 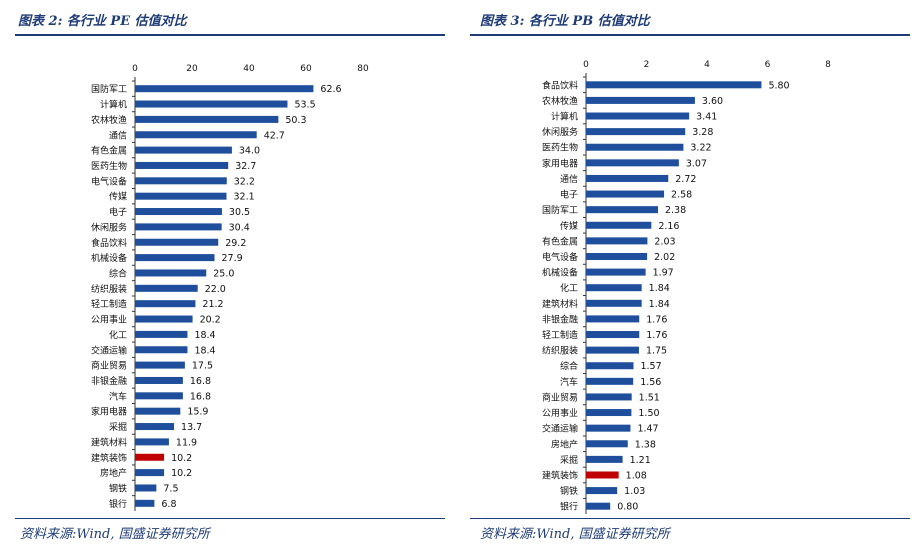 I want to click on pe-tick-label: 60, so click(x=306, y=69).